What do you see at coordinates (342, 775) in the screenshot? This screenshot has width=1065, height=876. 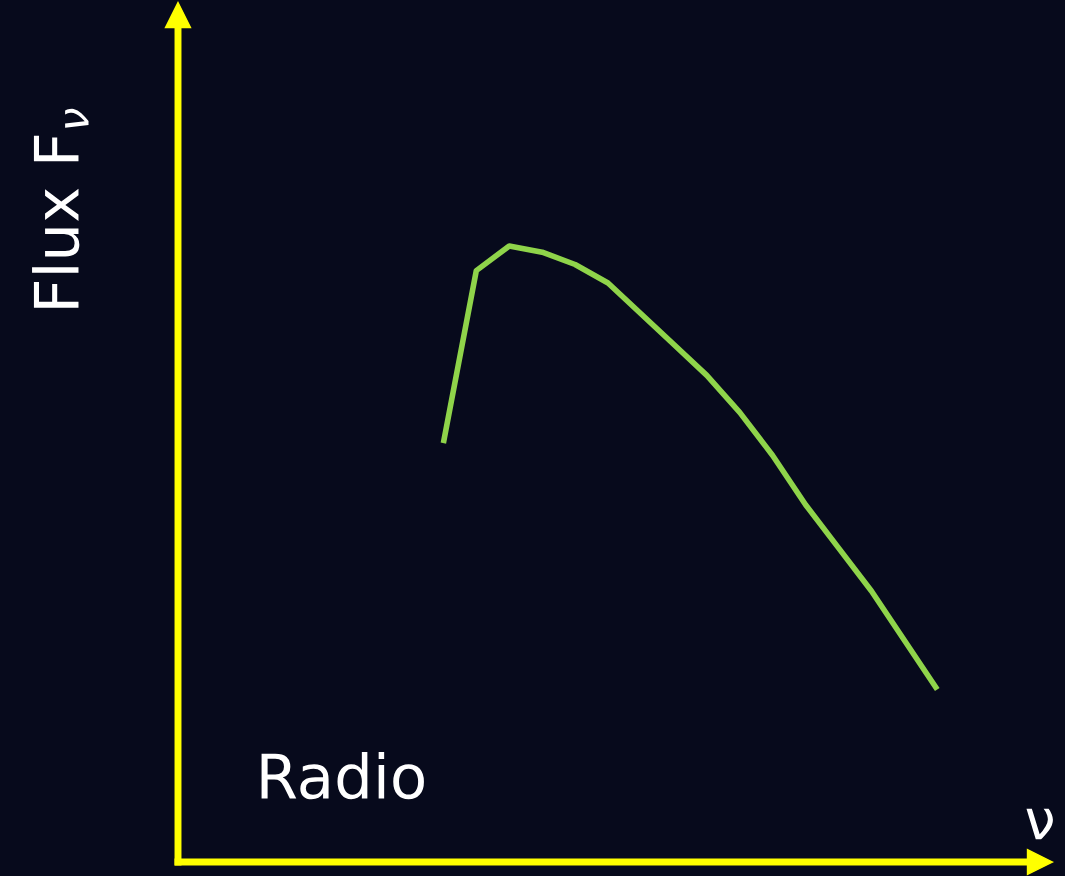 I see `annotation: Radio` at bounding box center [342, 775].